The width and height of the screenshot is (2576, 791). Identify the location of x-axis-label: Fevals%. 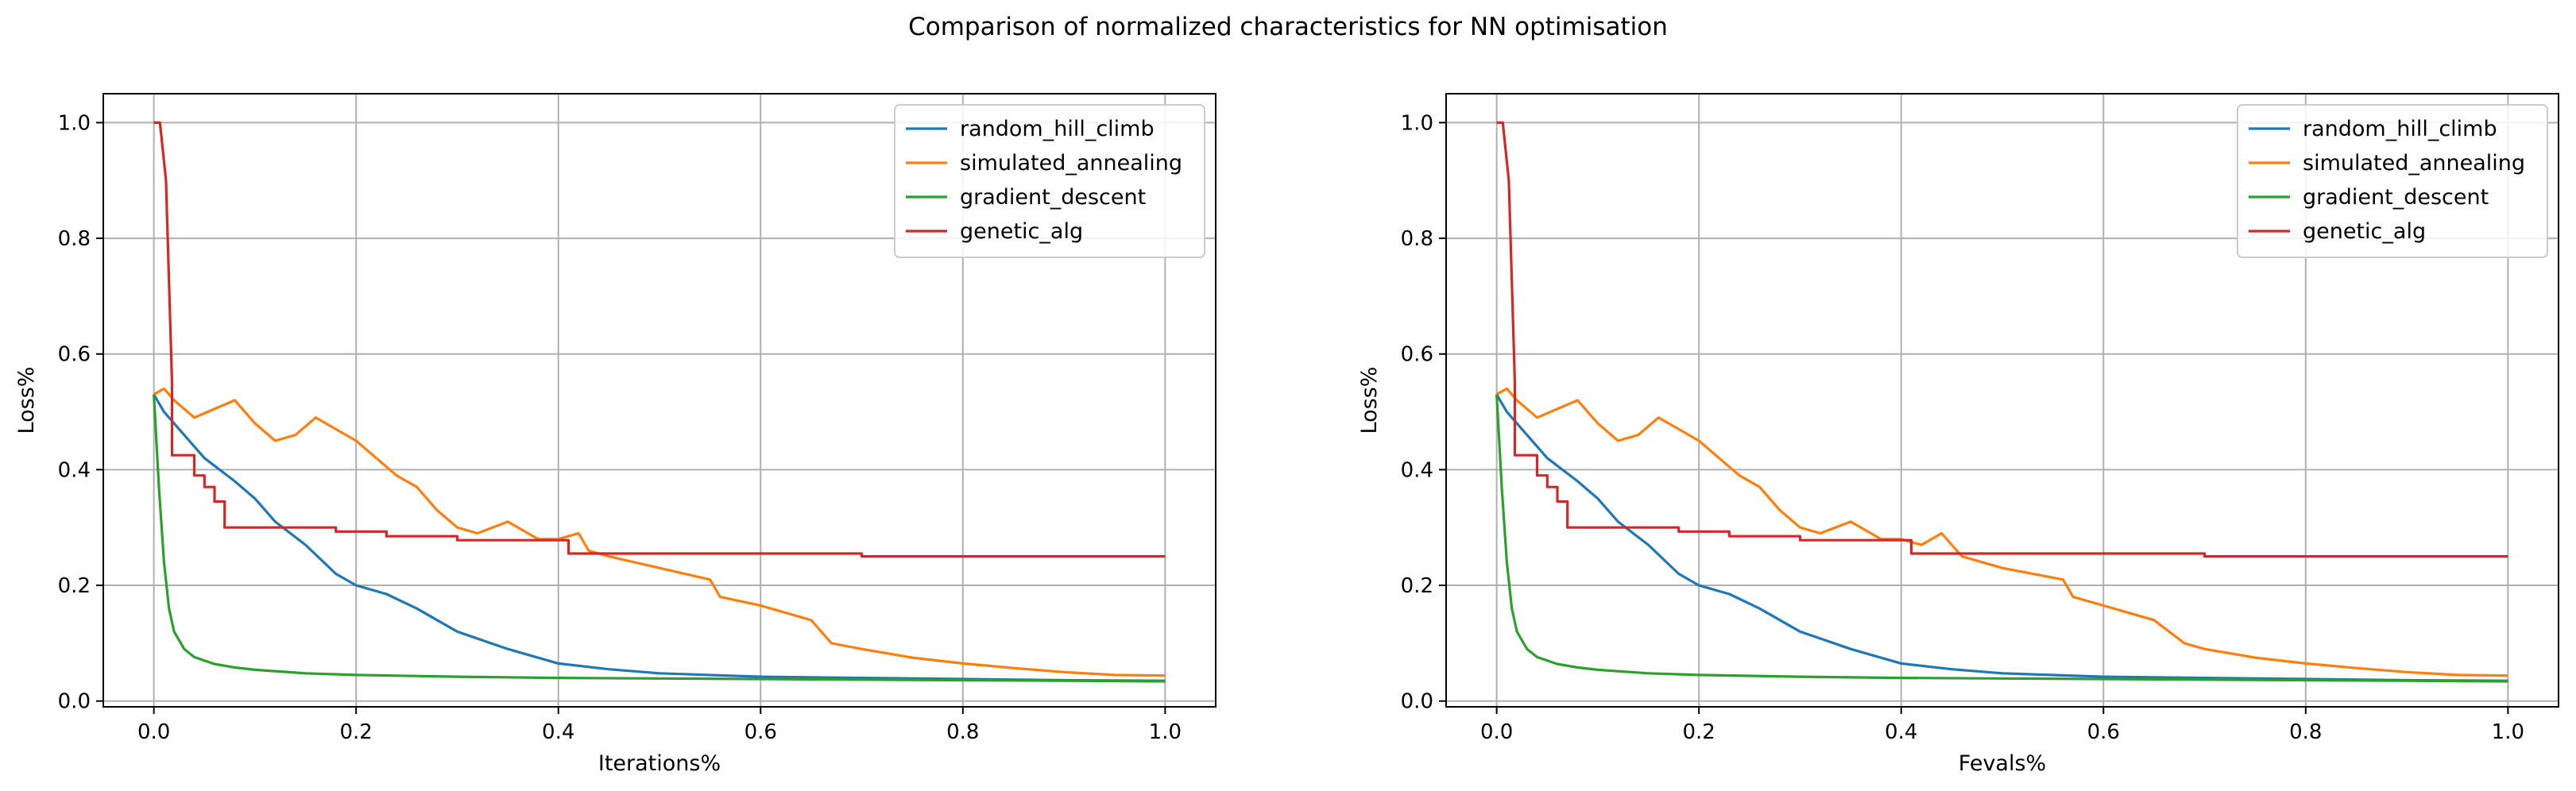
(2003, 763).